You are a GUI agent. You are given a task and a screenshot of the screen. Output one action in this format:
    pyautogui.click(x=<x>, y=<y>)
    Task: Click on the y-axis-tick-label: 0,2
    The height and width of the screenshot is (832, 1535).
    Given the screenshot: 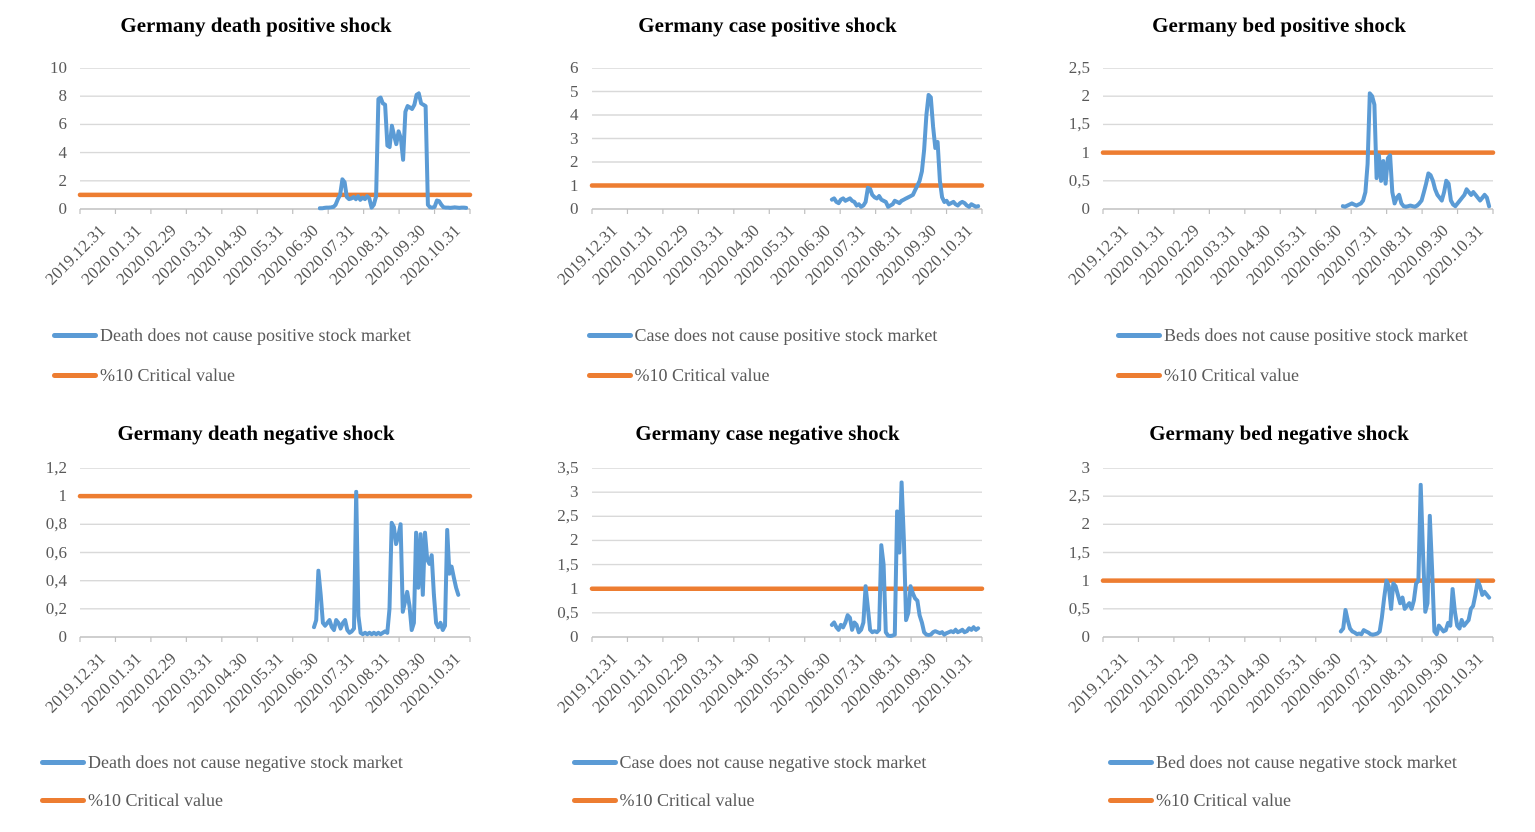 What is the action you would take?
    pyautogui.click(x=56, y=608)
    